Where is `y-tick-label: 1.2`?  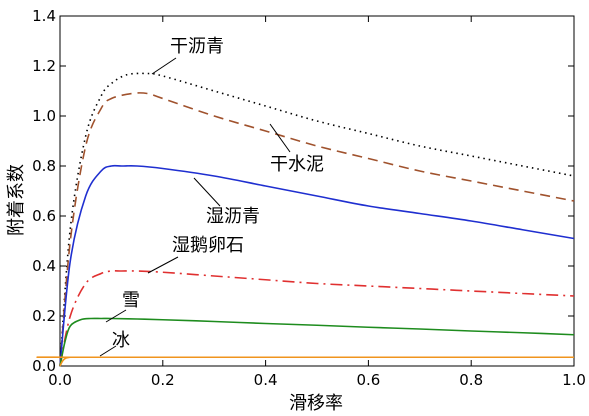
y-tick-label: 1.2 is located at coordinates (44, 66).